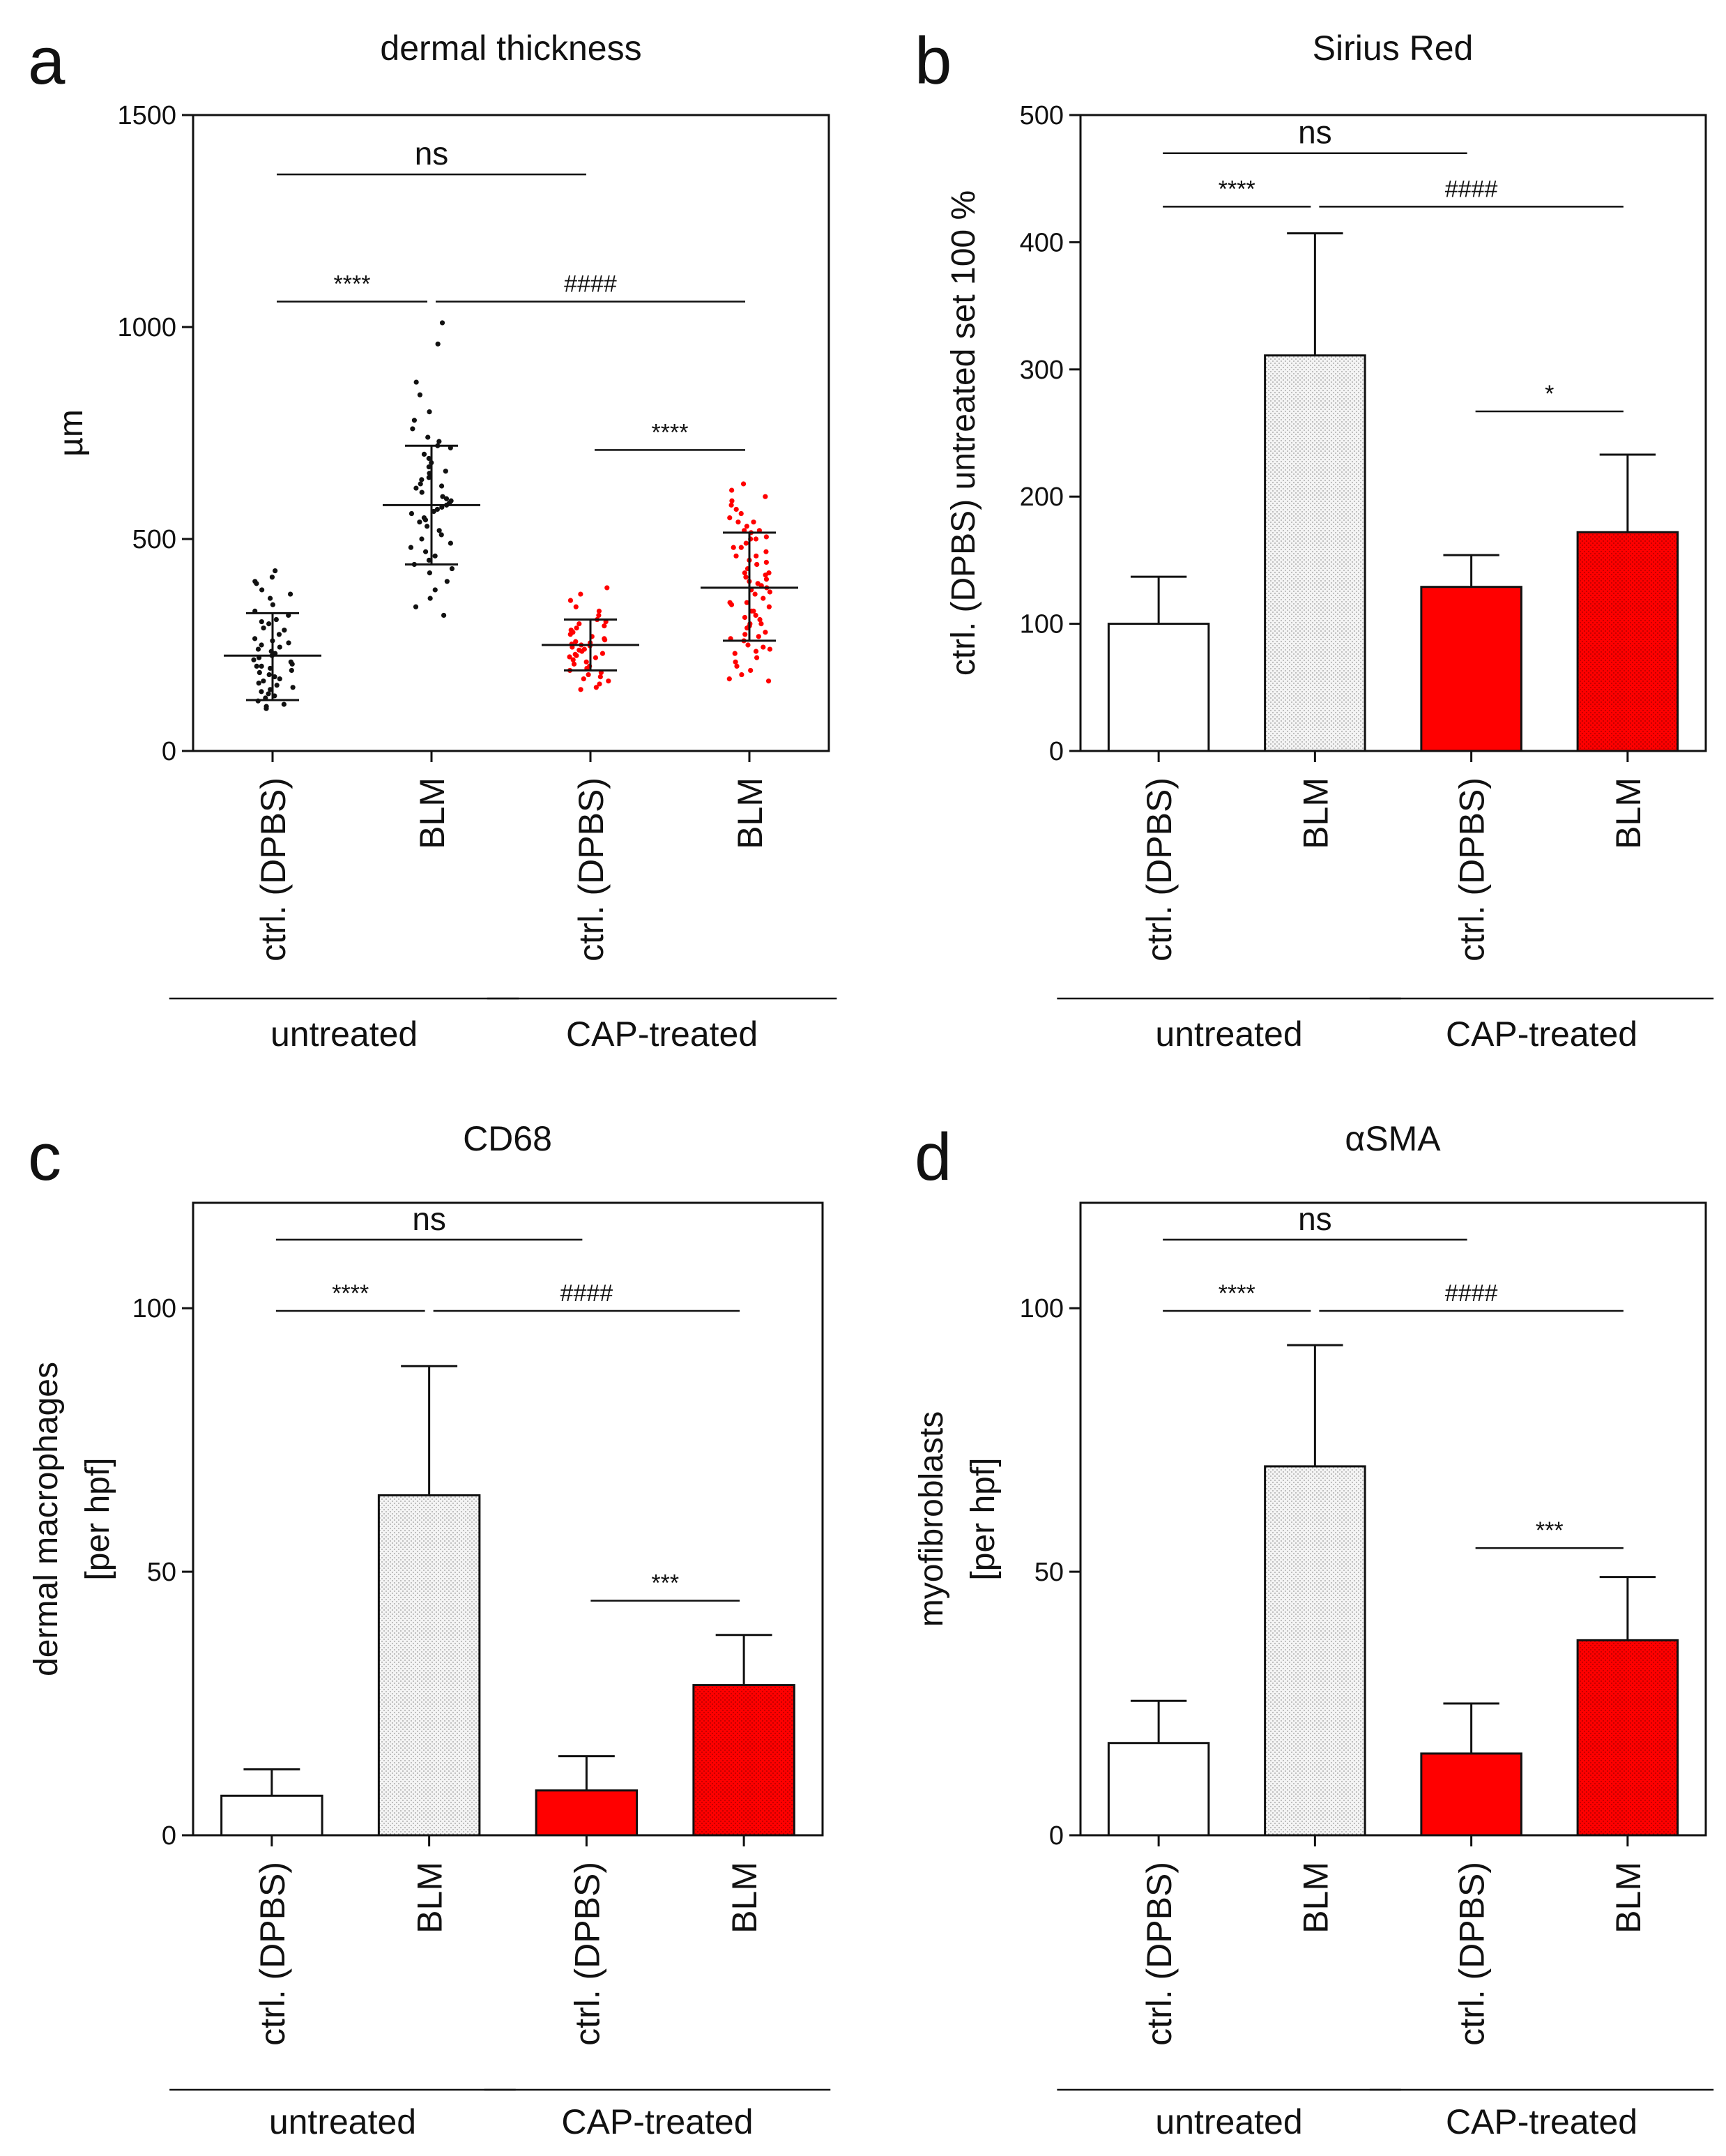 The width and height of the screenshot is (1726, 2156). I want to click on y-axis-label-line1: myofibroblasts, so click(931, 1519).